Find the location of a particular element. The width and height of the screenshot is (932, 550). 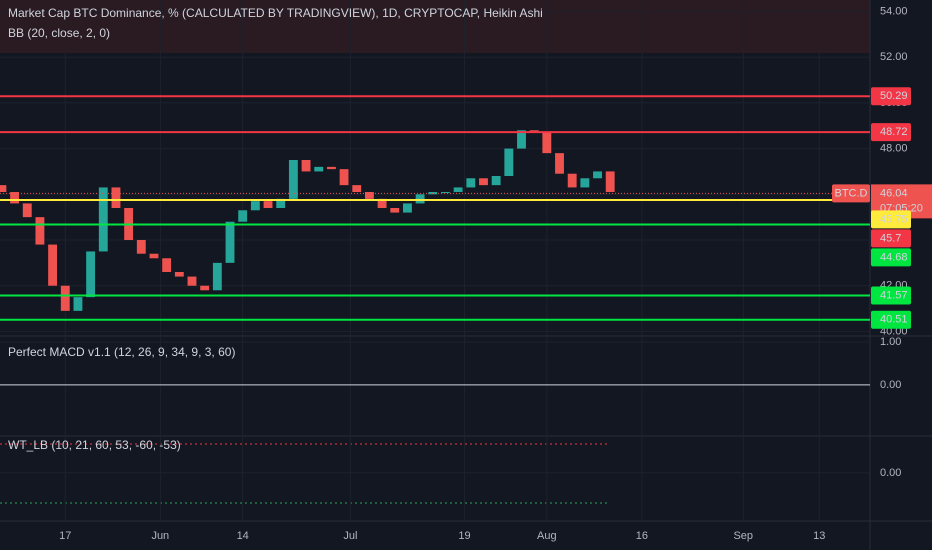

level-label: 45.7 is located at coordinates (890, 238).